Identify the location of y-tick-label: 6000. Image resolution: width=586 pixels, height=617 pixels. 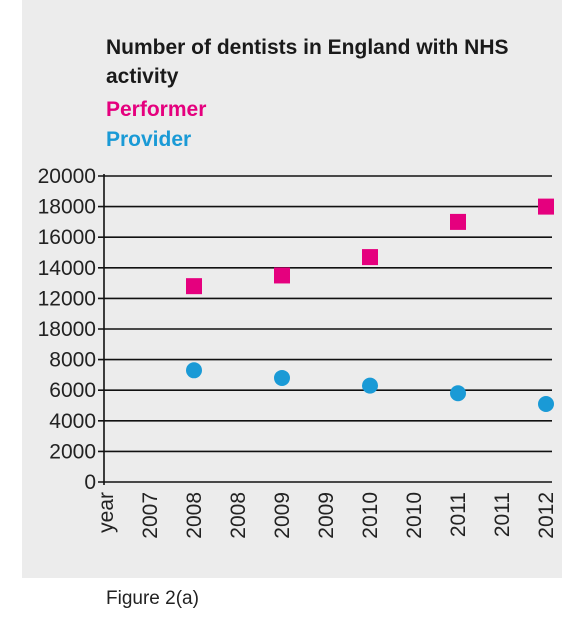
(72, 390).